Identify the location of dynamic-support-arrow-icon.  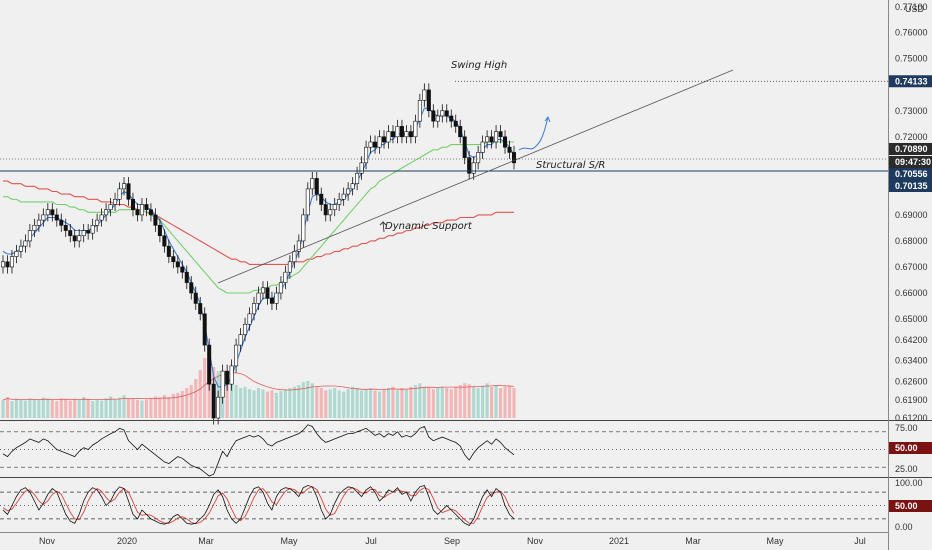
(383, 227).